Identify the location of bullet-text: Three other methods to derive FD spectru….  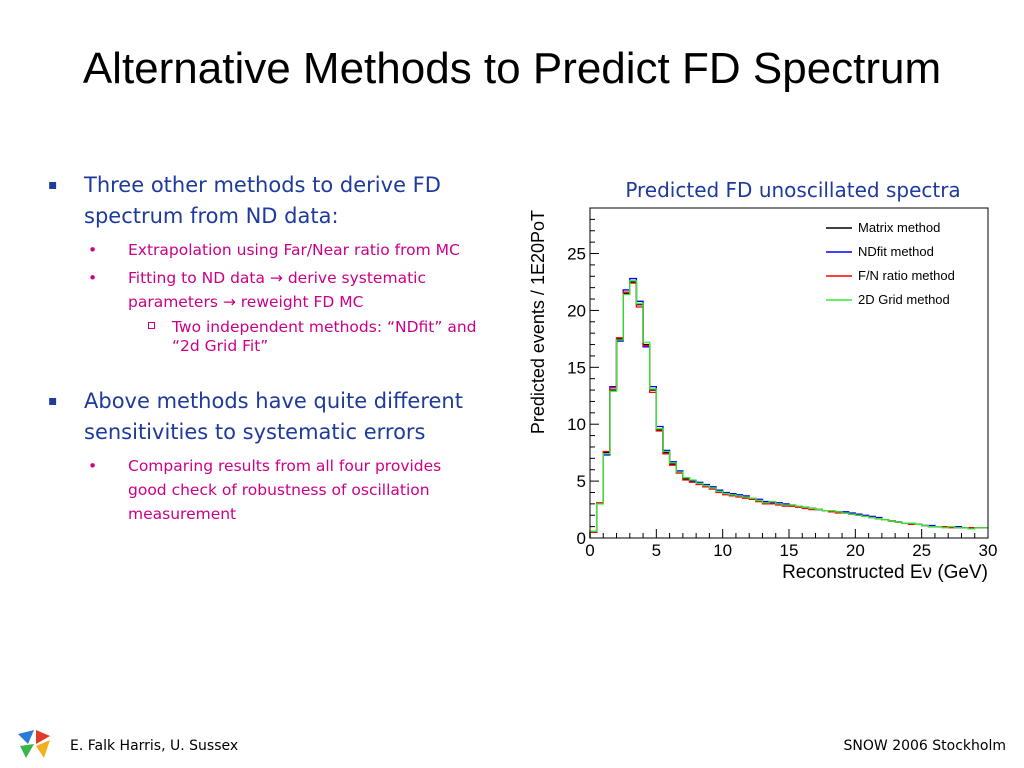
(262, 200).